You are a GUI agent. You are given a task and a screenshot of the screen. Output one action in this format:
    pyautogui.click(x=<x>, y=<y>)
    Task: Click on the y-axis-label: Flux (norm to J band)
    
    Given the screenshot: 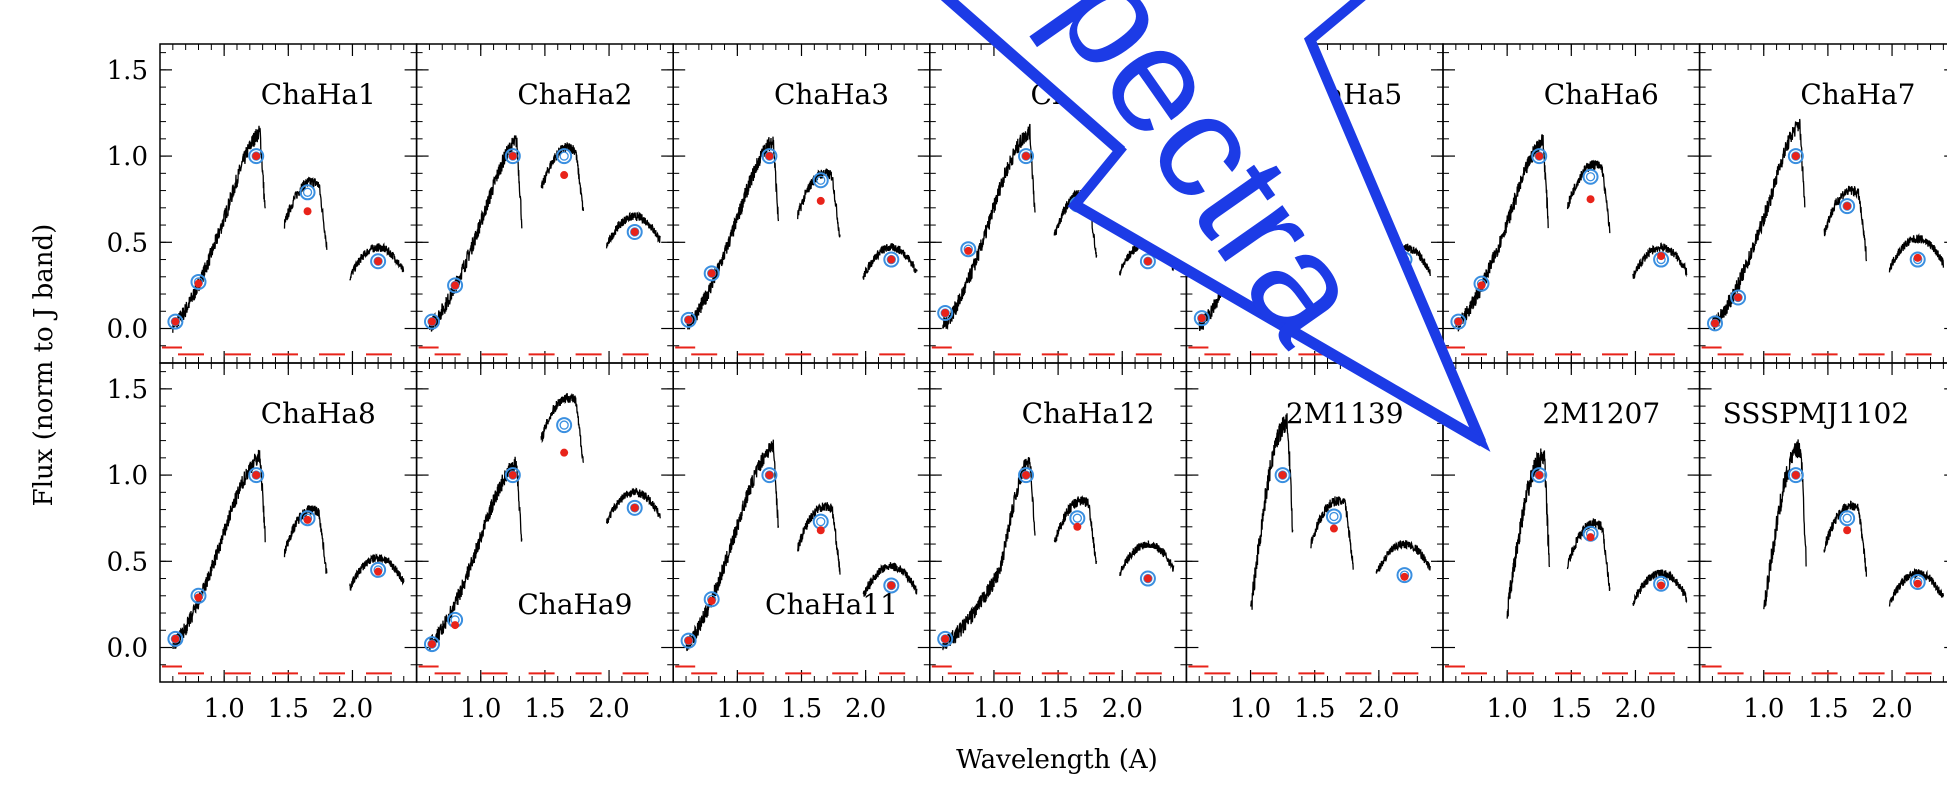 What is the action you would take?
    pyautogui.click(x=44, y=365)
    